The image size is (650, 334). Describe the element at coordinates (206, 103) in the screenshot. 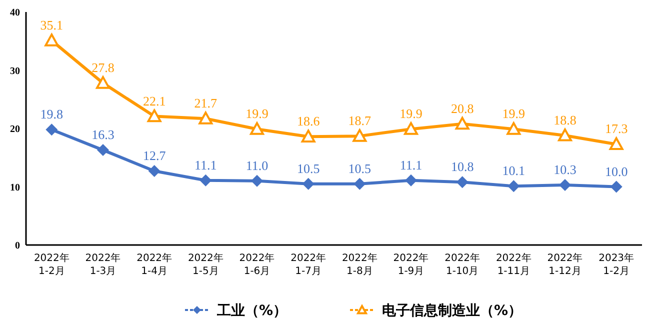

I see `data-label: 21.7` at that location.